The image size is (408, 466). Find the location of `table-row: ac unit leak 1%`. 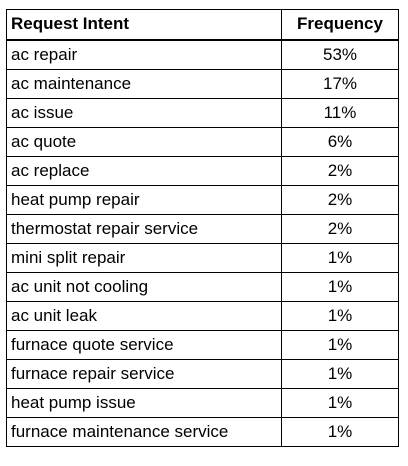

table-row: ac unit leak 1% is located at coordinates (202, 315).